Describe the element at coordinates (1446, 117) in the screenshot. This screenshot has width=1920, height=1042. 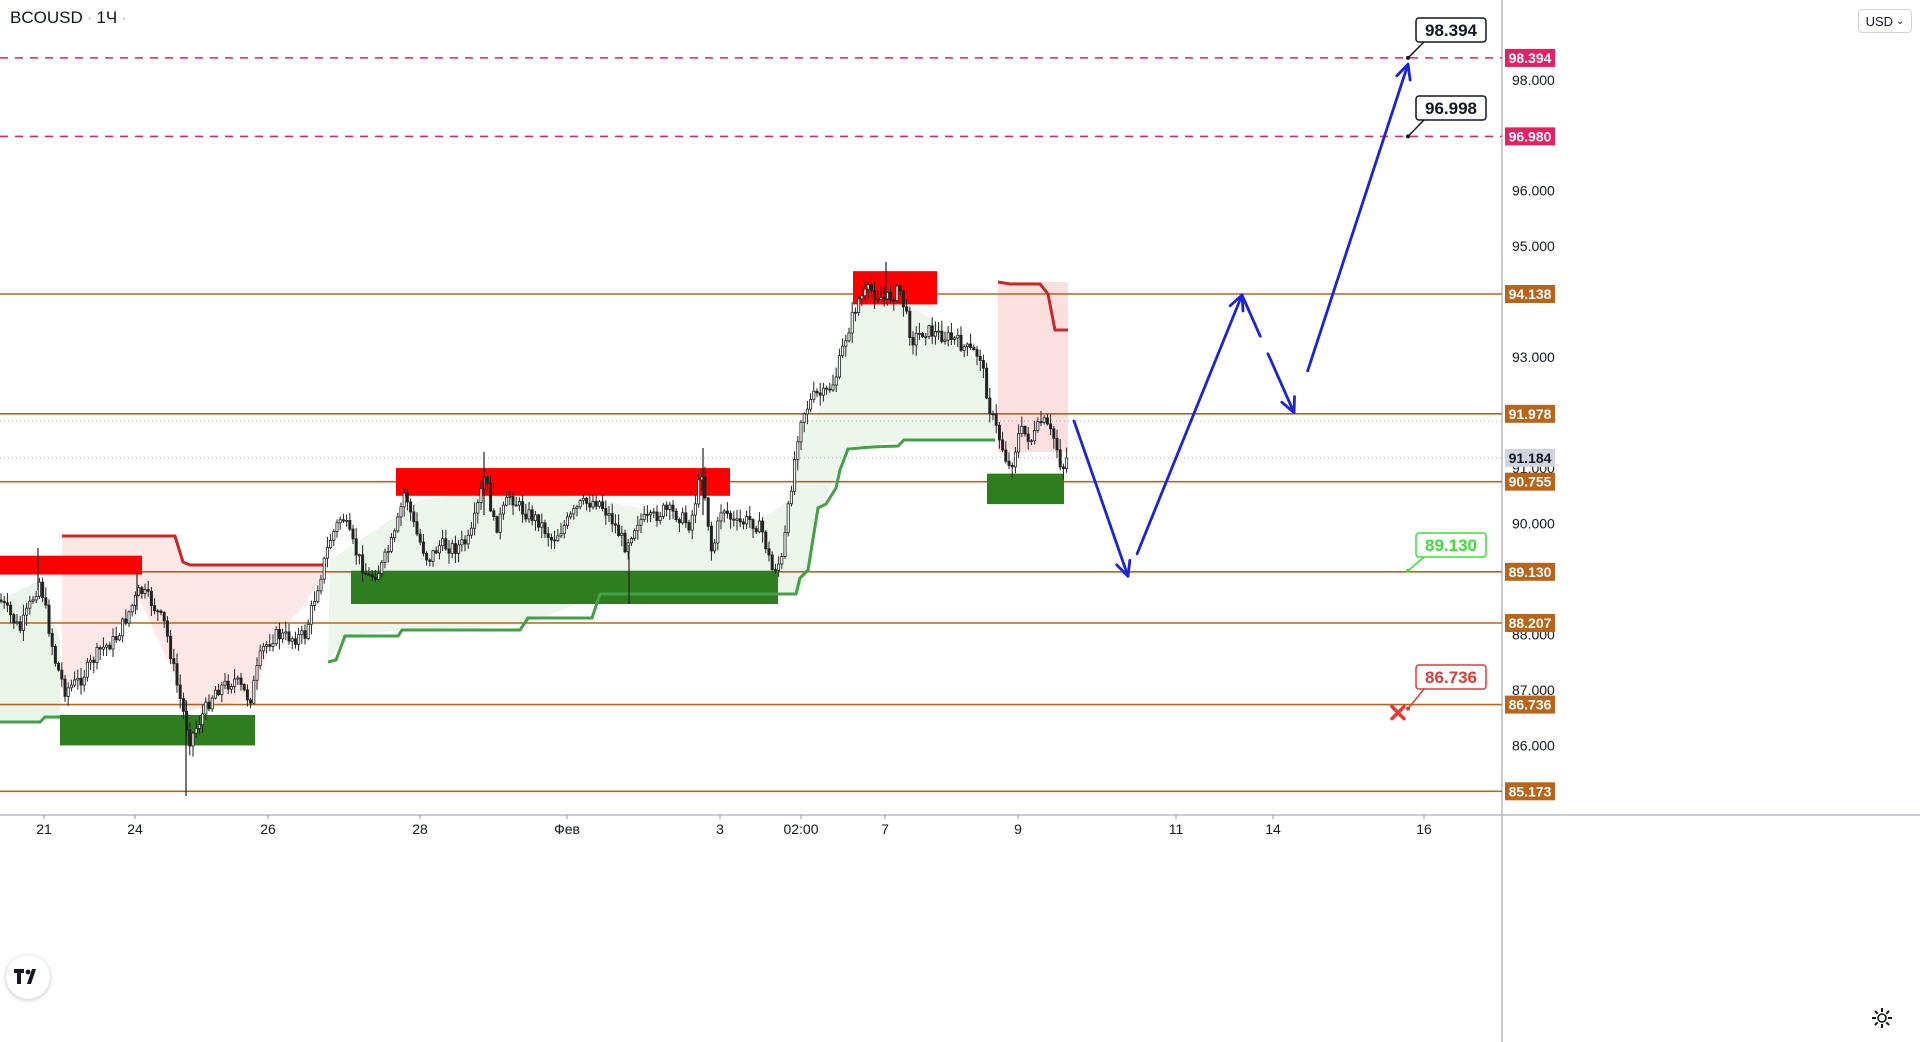
I see `price-callout: 96.998` at that location.